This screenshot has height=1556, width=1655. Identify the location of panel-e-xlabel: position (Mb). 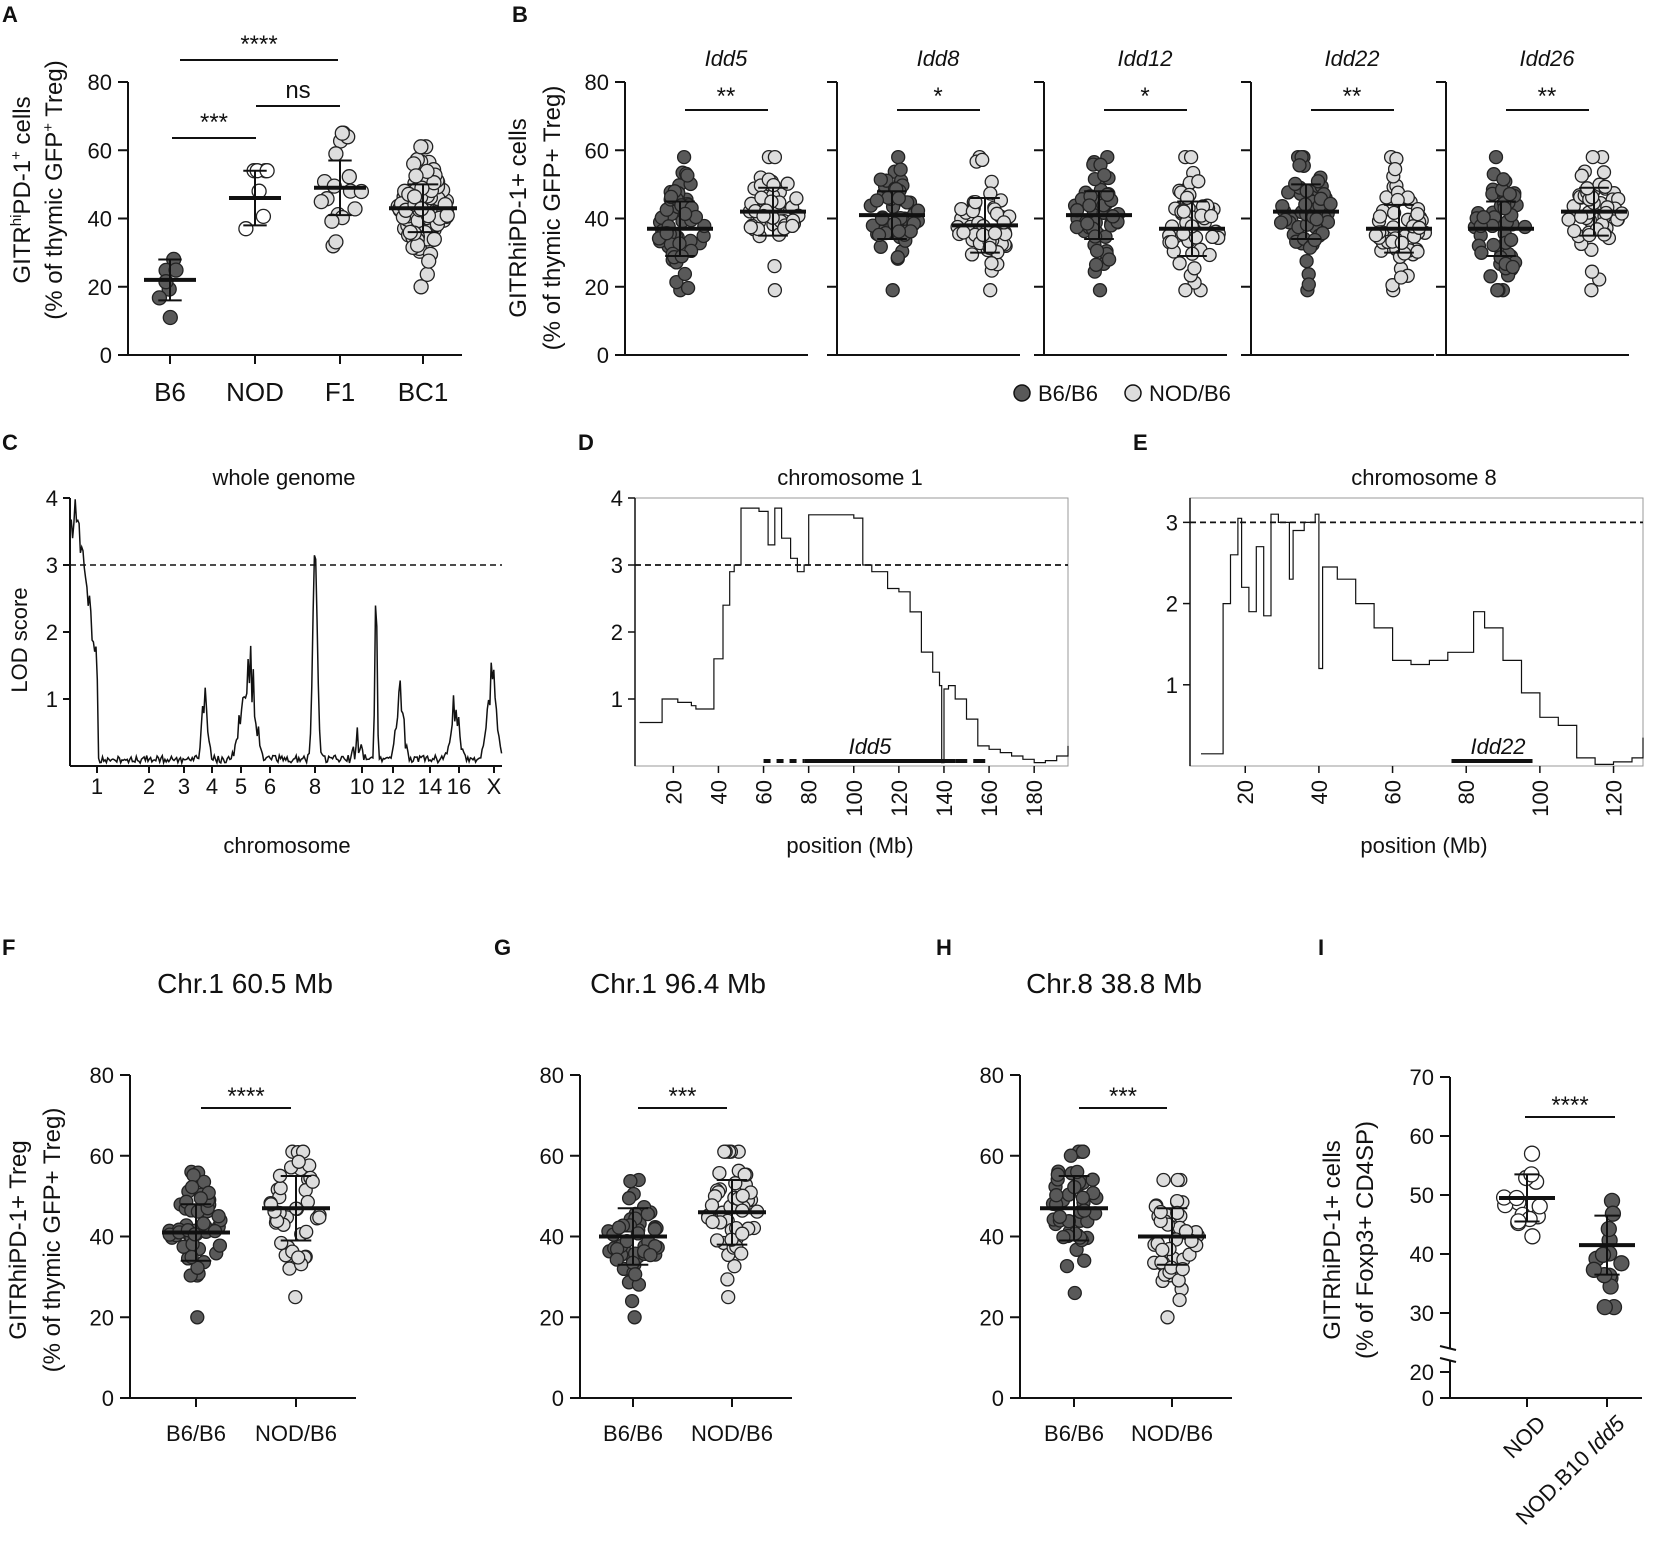
(1423, 845).